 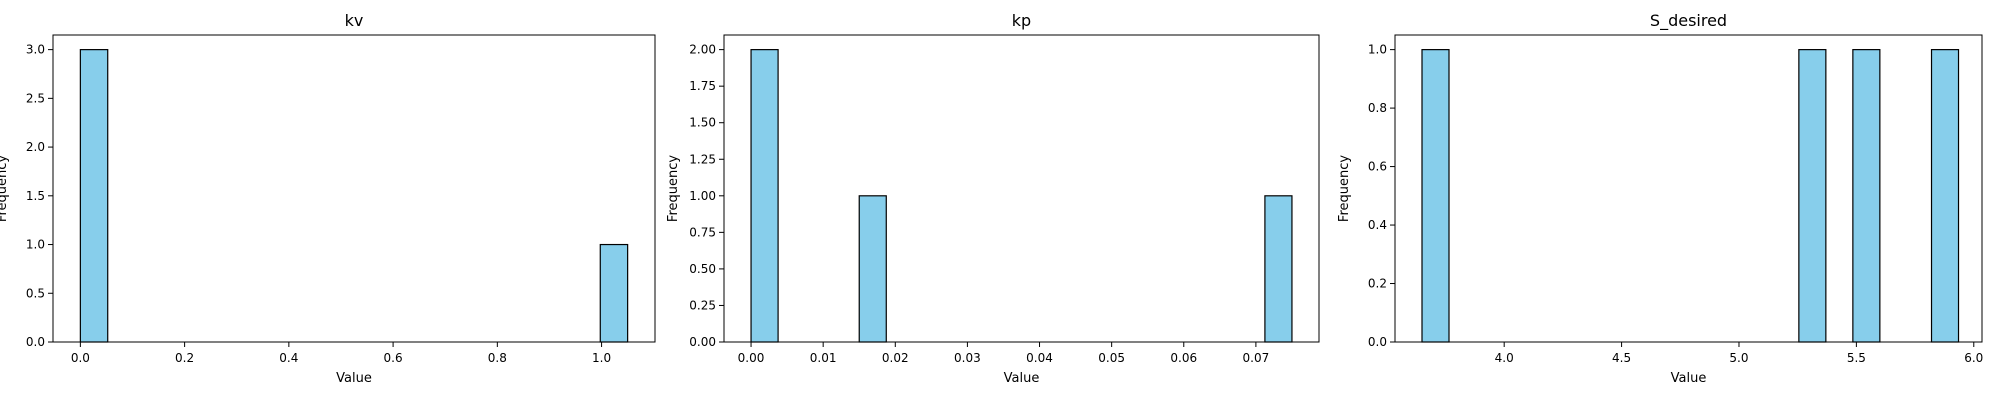 What do you see at coordinates (1021, 20) in the screenshot?
I see `chart-title: kp` at bounding box center [1021, 20].